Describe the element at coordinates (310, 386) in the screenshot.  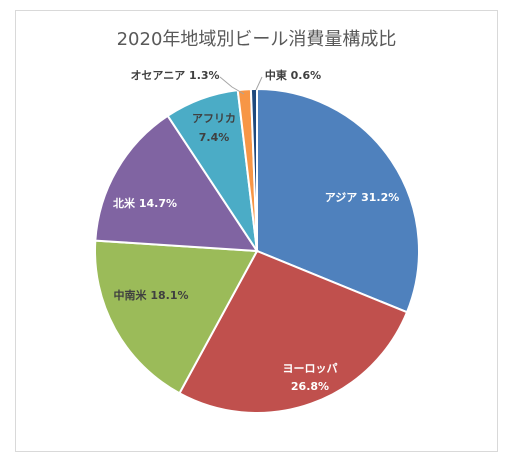
I see `label-europe-value: 26.8%` at that location.